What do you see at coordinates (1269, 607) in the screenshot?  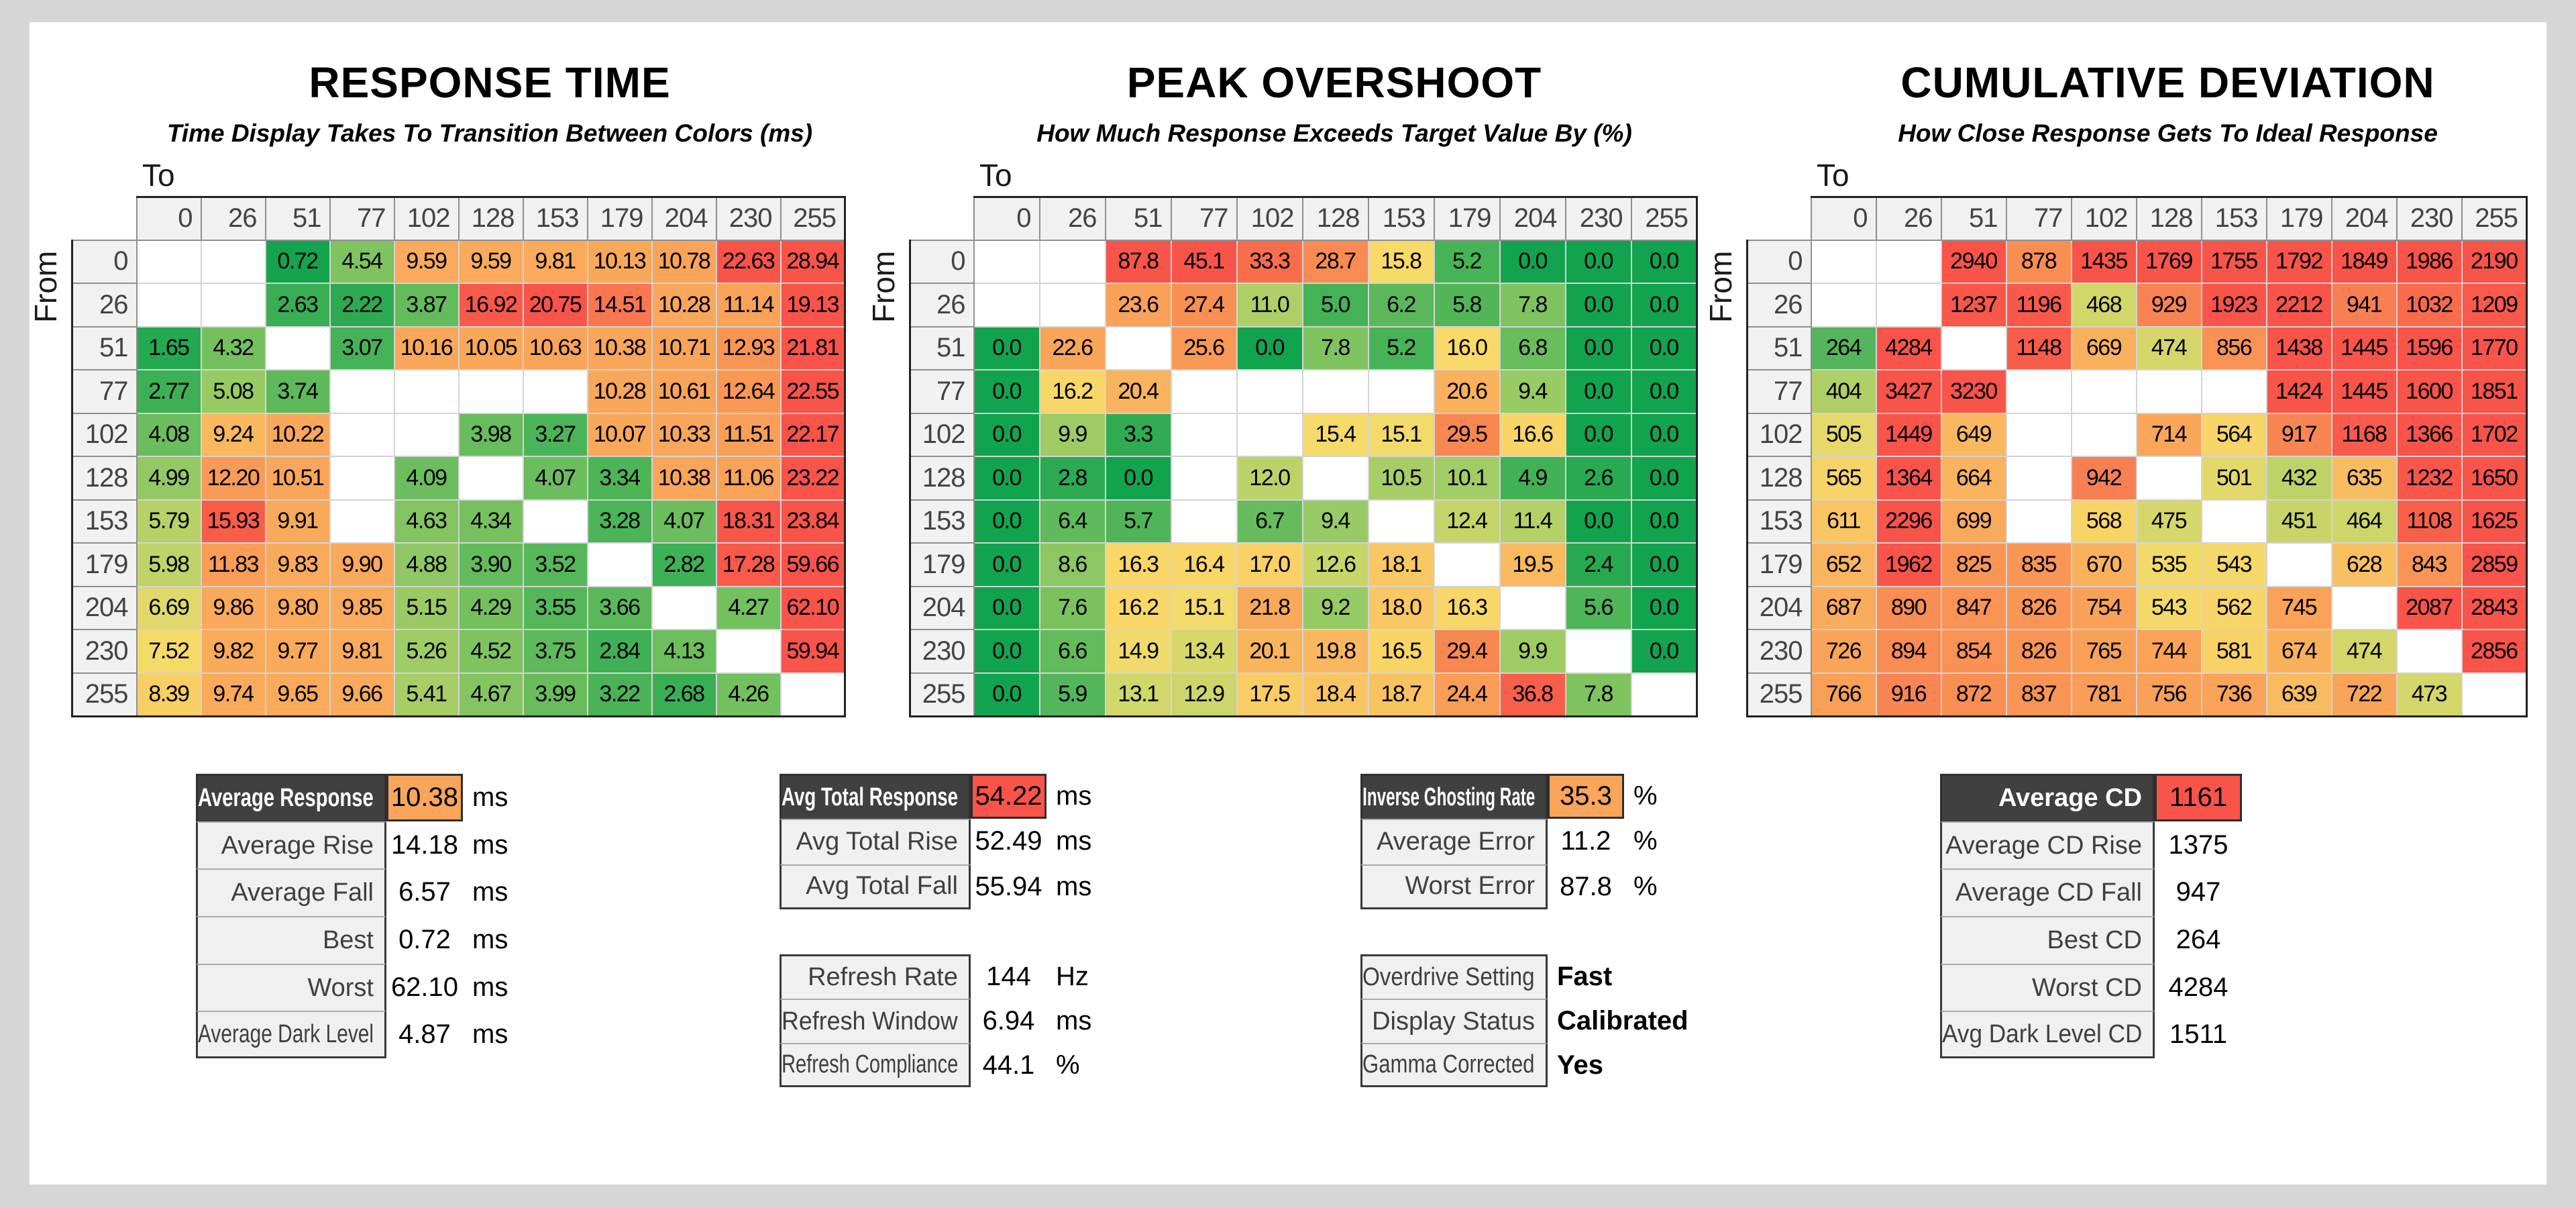 I see `heatmap-cell: 21.8` at bounding box center [1269, 607].